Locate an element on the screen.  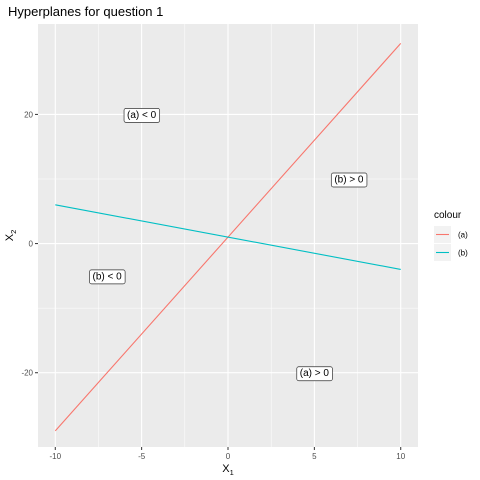
annotation-label: (a) > 0 is located at coordinates (314, 374).